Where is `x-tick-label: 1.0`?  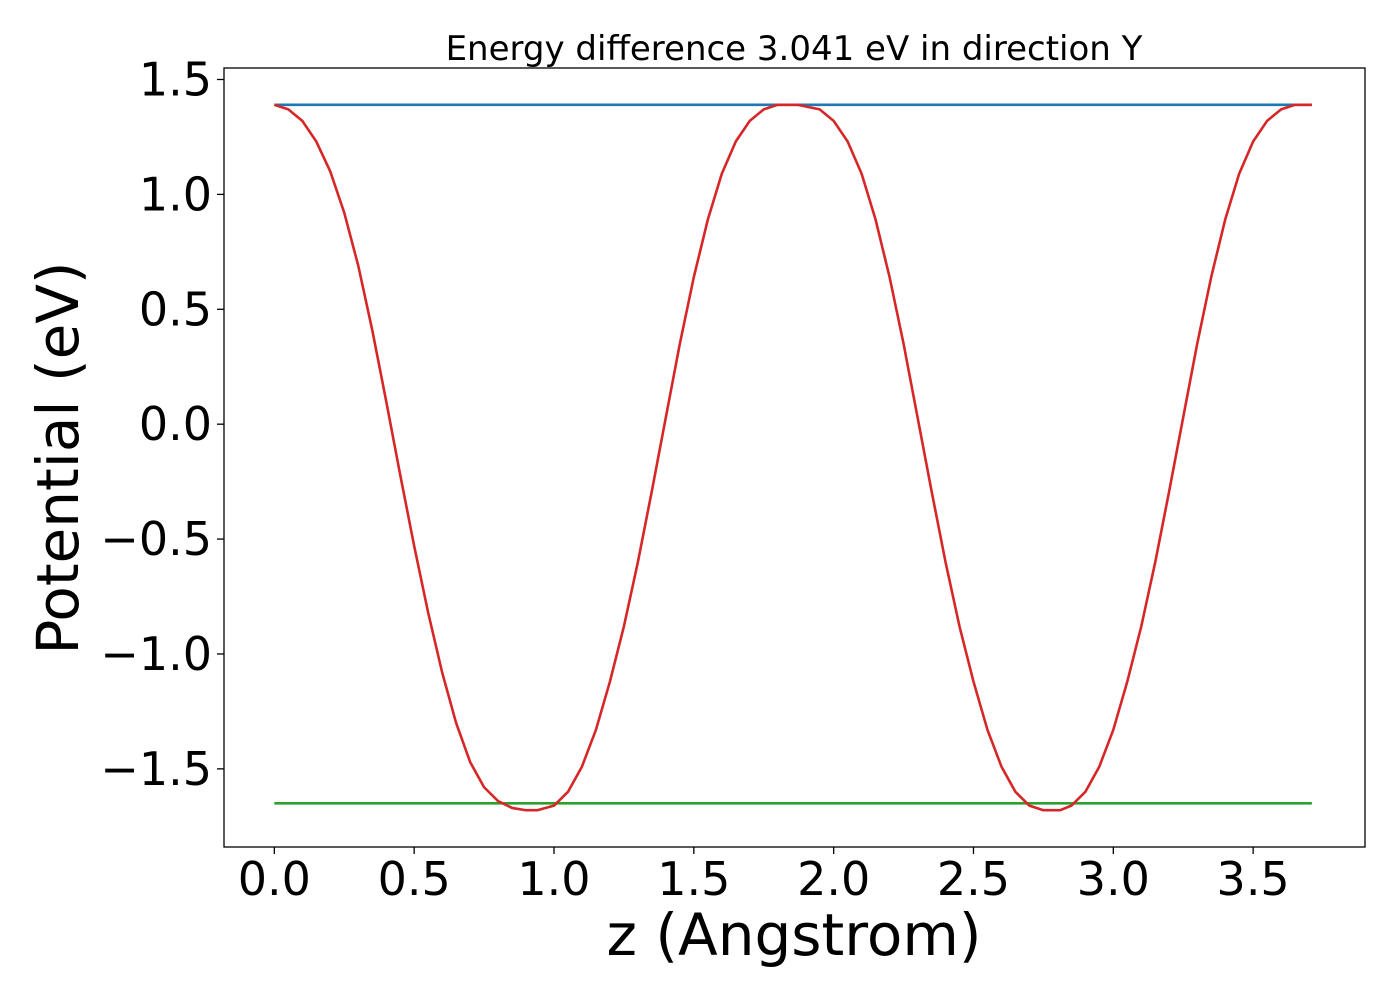
x-tick-label: 1.0 is located at coordinates (553, 879).